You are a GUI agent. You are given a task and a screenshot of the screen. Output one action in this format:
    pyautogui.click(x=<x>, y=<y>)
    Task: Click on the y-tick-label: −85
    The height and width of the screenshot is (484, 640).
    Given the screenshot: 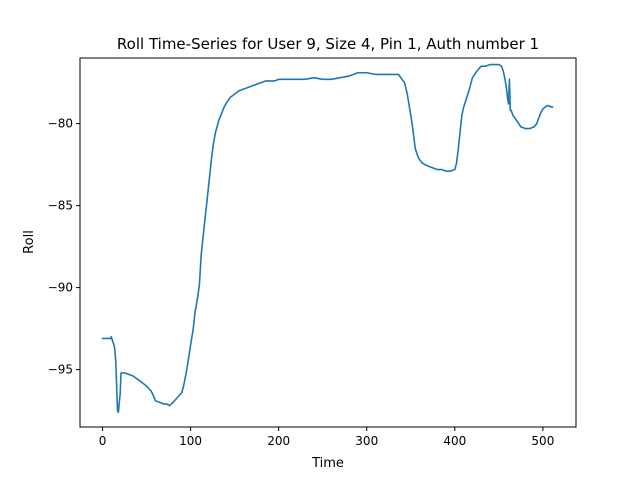 What is the action you would take?
    pyautogui.click(x=60, y=206)
    